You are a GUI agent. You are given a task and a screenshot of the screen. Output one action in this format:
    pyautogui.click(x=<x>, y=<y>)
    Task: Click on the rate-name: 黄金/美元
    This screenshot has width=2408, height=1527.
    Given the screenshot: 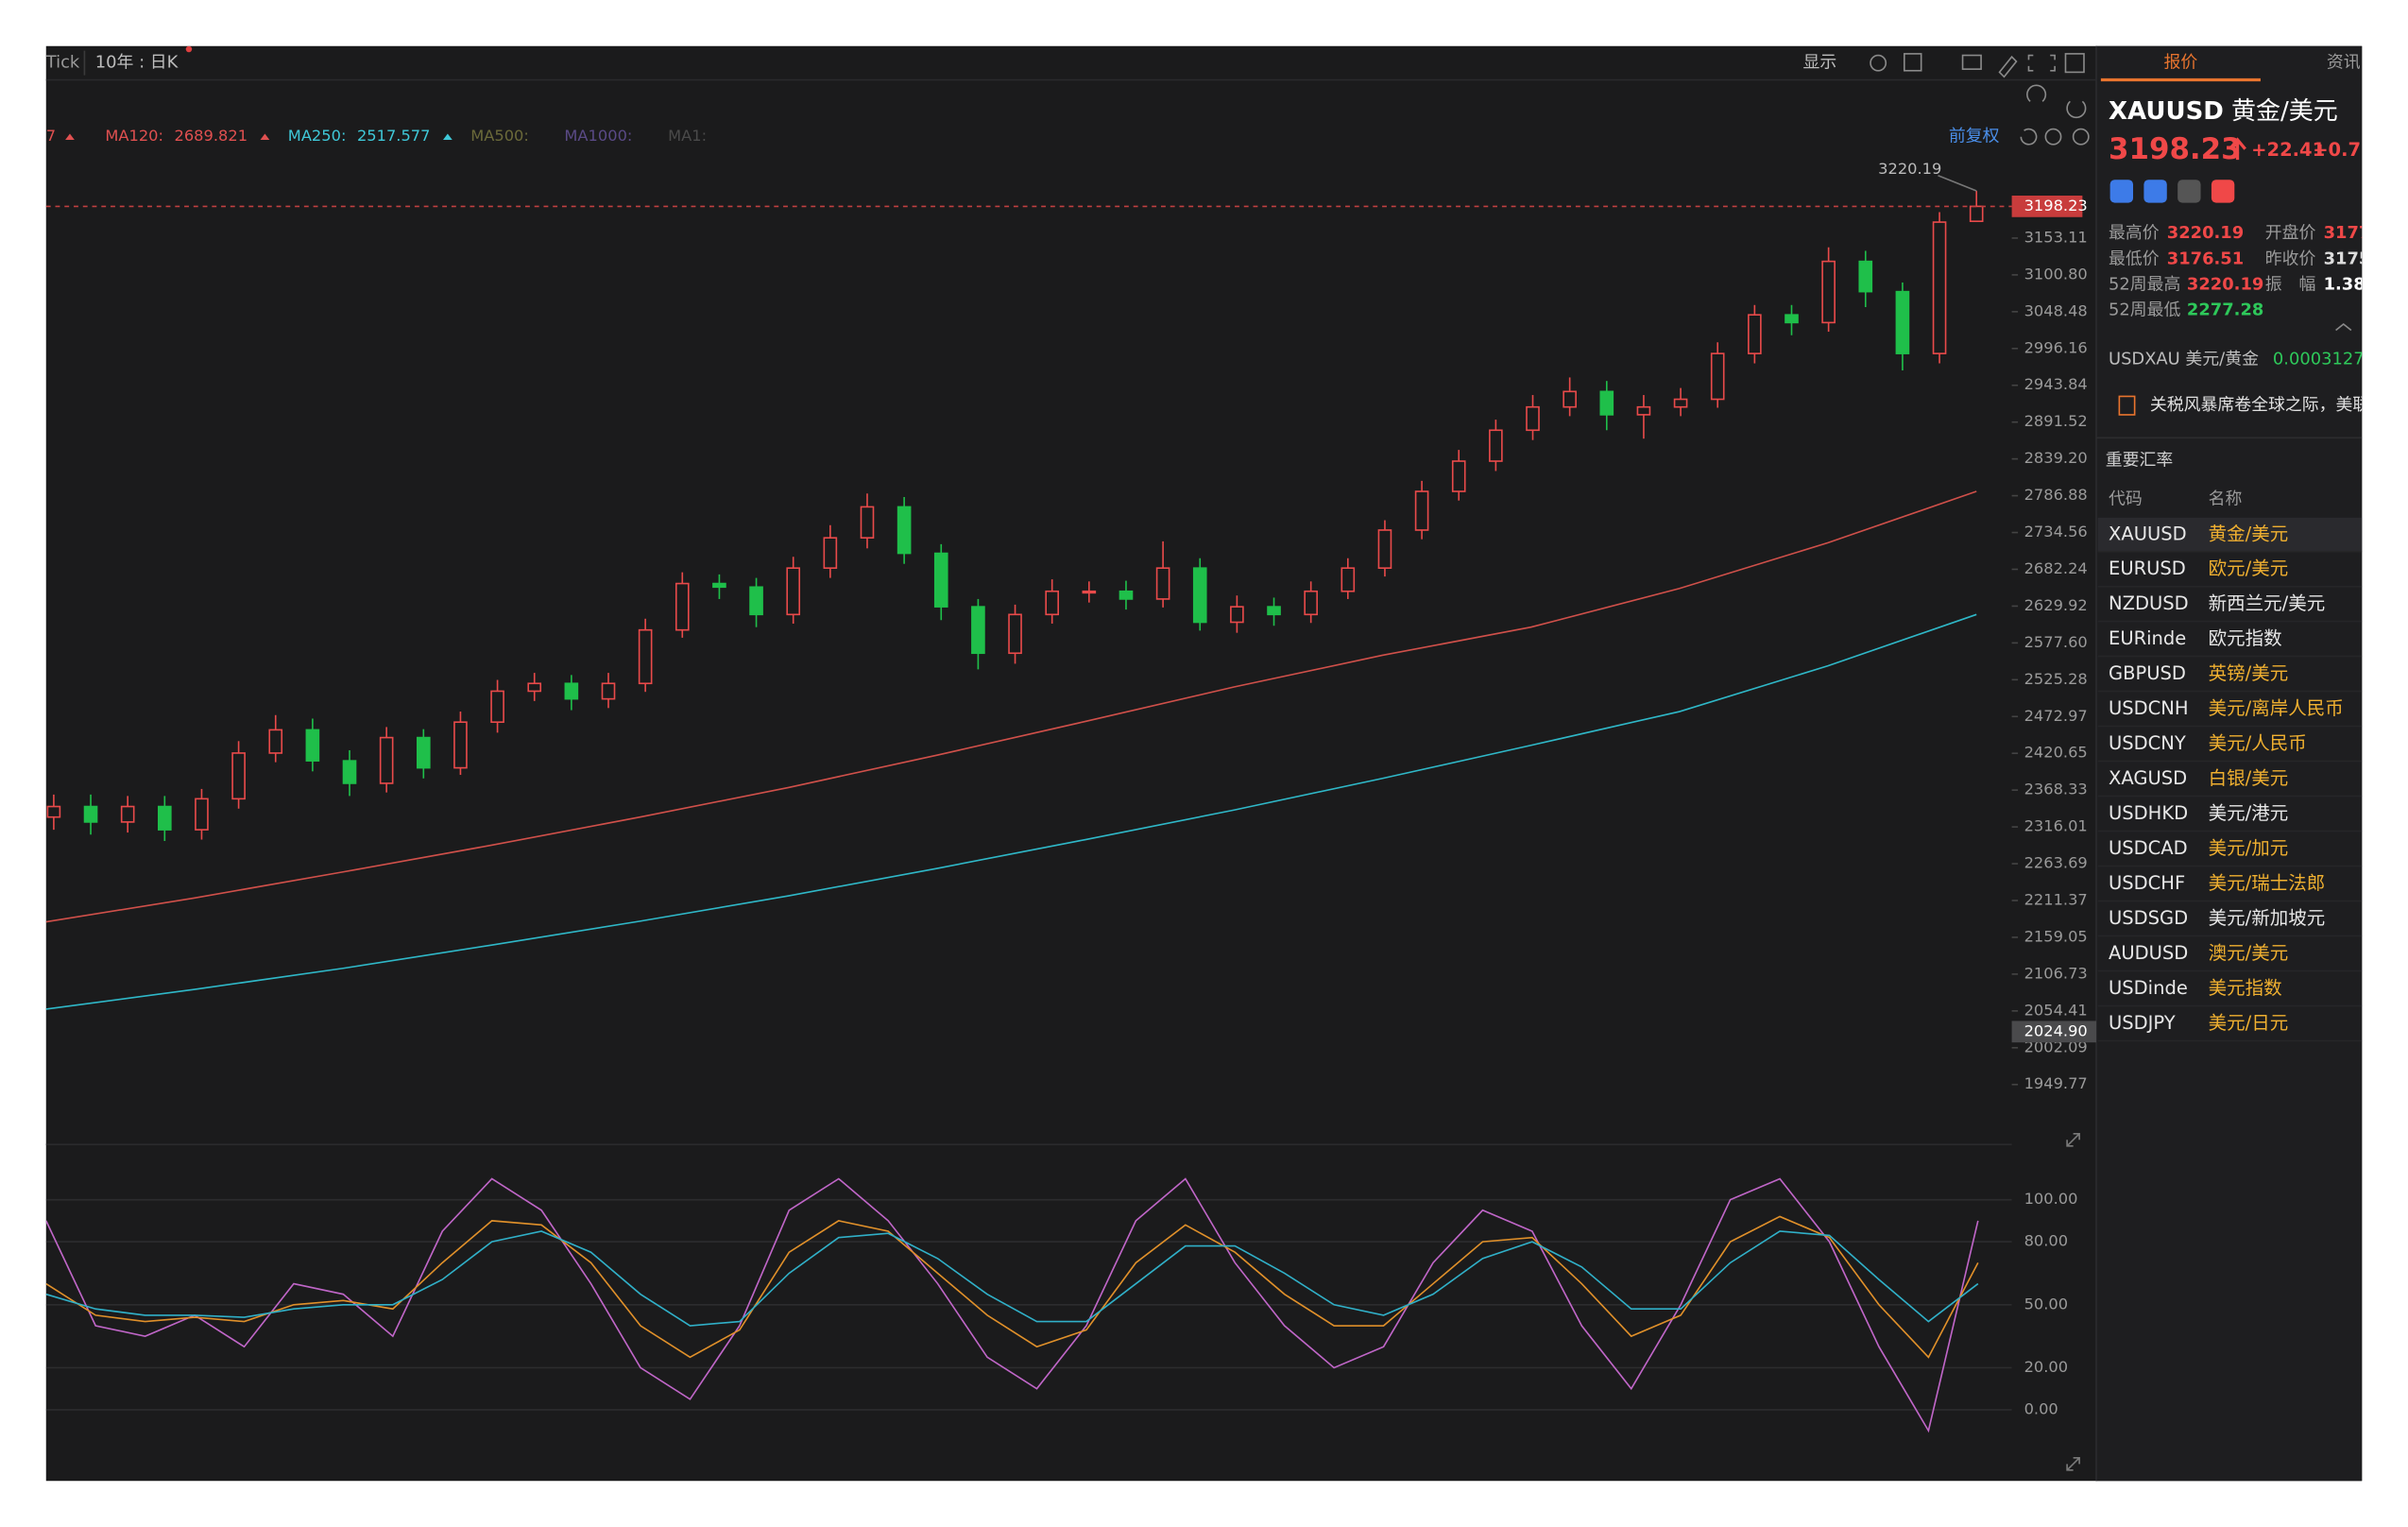 What is the action you would take?
    pyautogui.click(x=2249, y=533)
    